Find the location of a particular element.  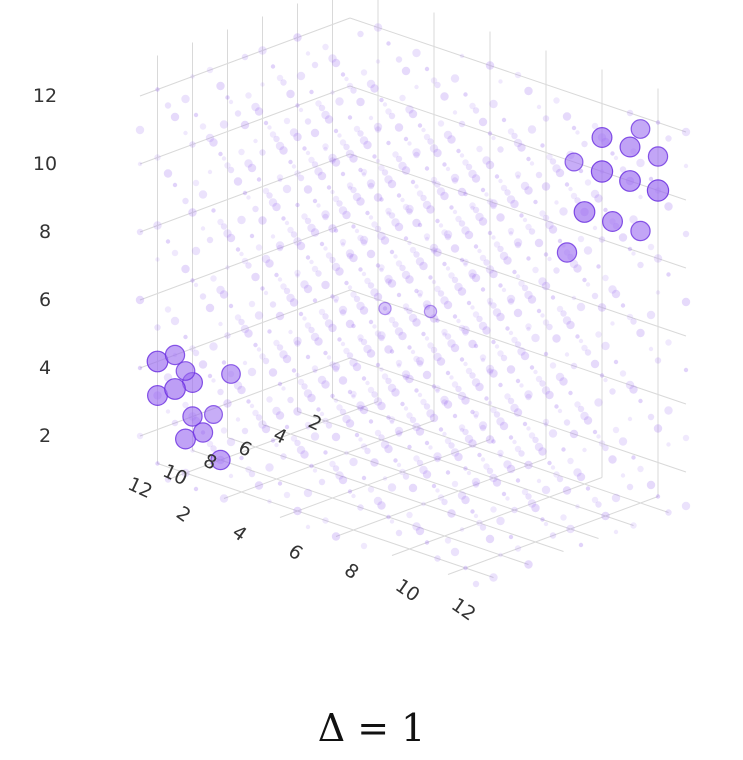

x-tick-label: 6 is located at coordinates (245, 449).